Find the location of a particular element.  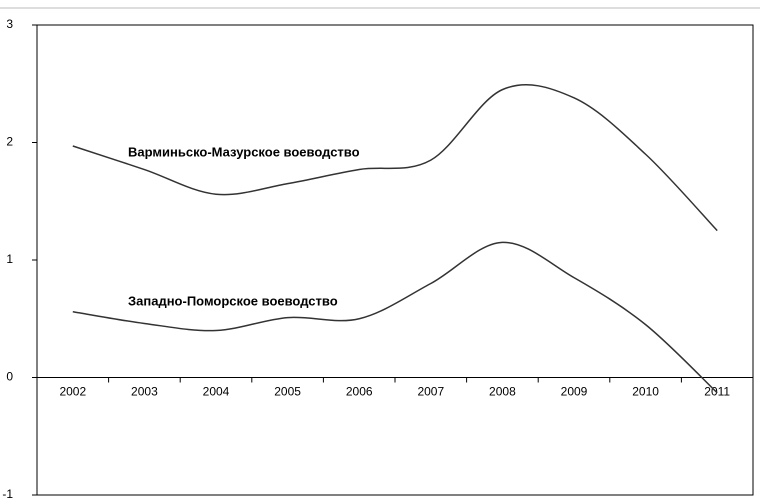

x-tick-label: 2003 is located at coordinates (144, 392).